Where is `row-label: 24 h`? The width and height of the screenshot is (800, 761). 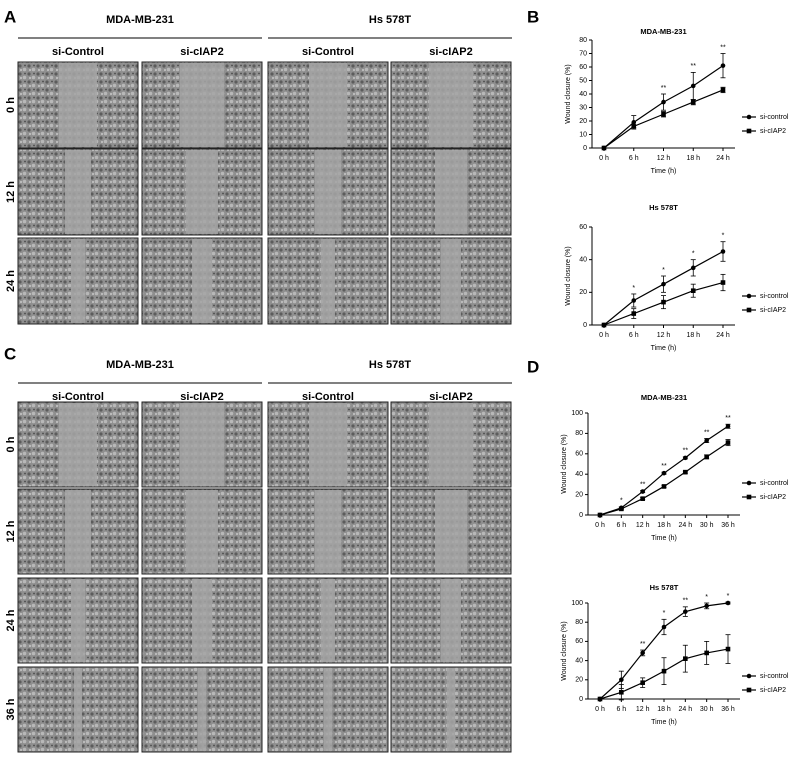
row-label: 24 h is located at coordinates (11, 620).